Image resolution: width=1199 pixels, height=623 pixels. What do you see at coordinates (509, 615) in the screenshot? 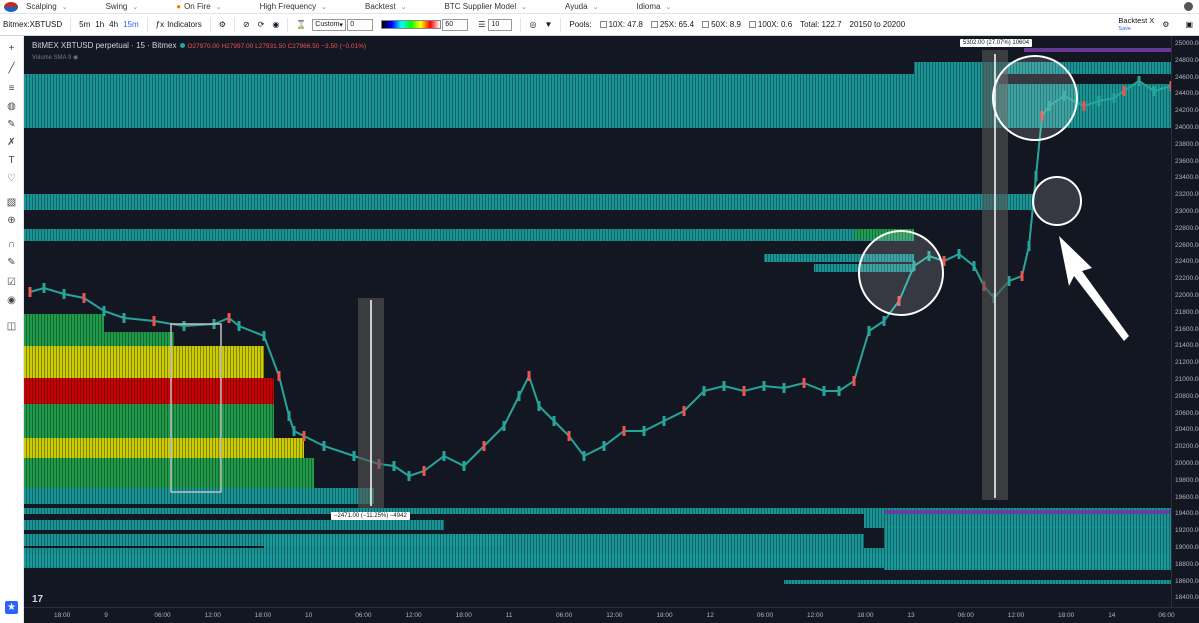
I see `time-tick-label: 11` at bounding box center [509, 615].